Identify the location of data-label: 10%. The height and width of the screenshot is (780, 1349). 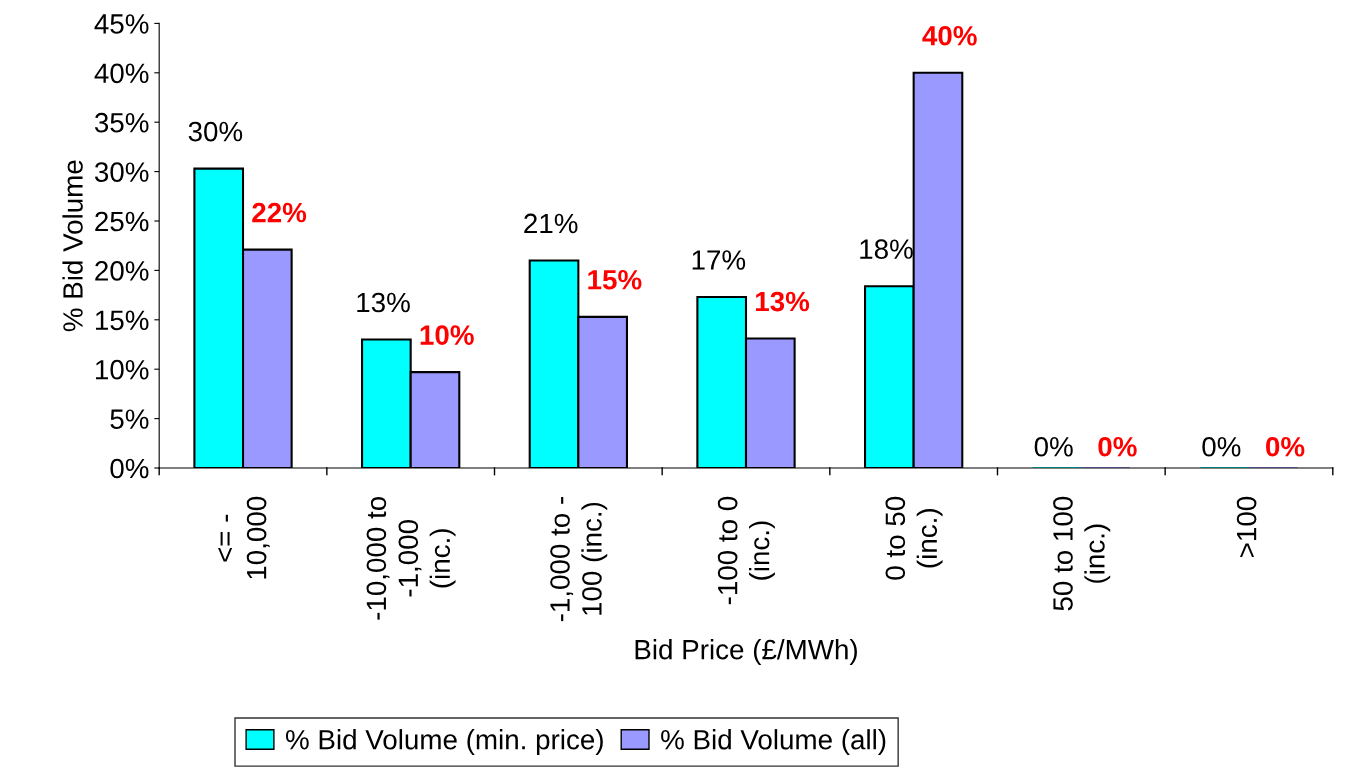
(447, 335).